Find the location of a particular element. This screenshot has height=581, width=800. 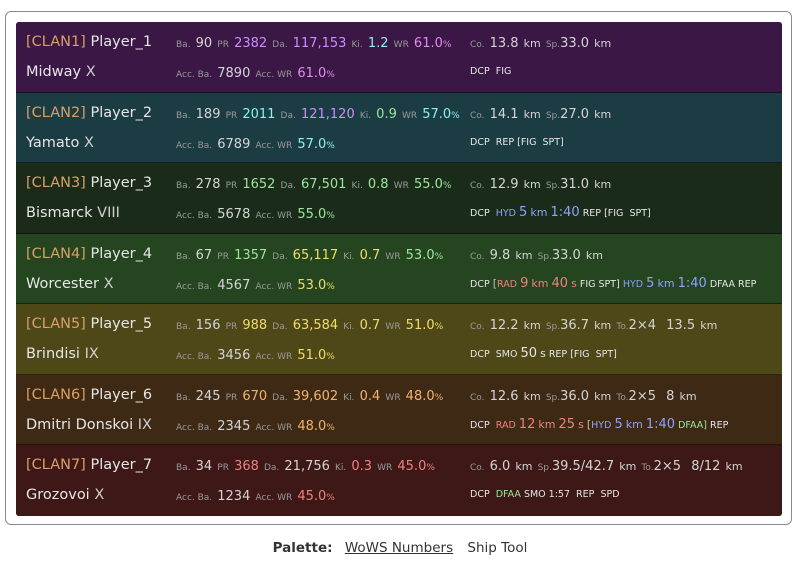

clan-tag: [CLAN1] is located at coordinates (56, 42).